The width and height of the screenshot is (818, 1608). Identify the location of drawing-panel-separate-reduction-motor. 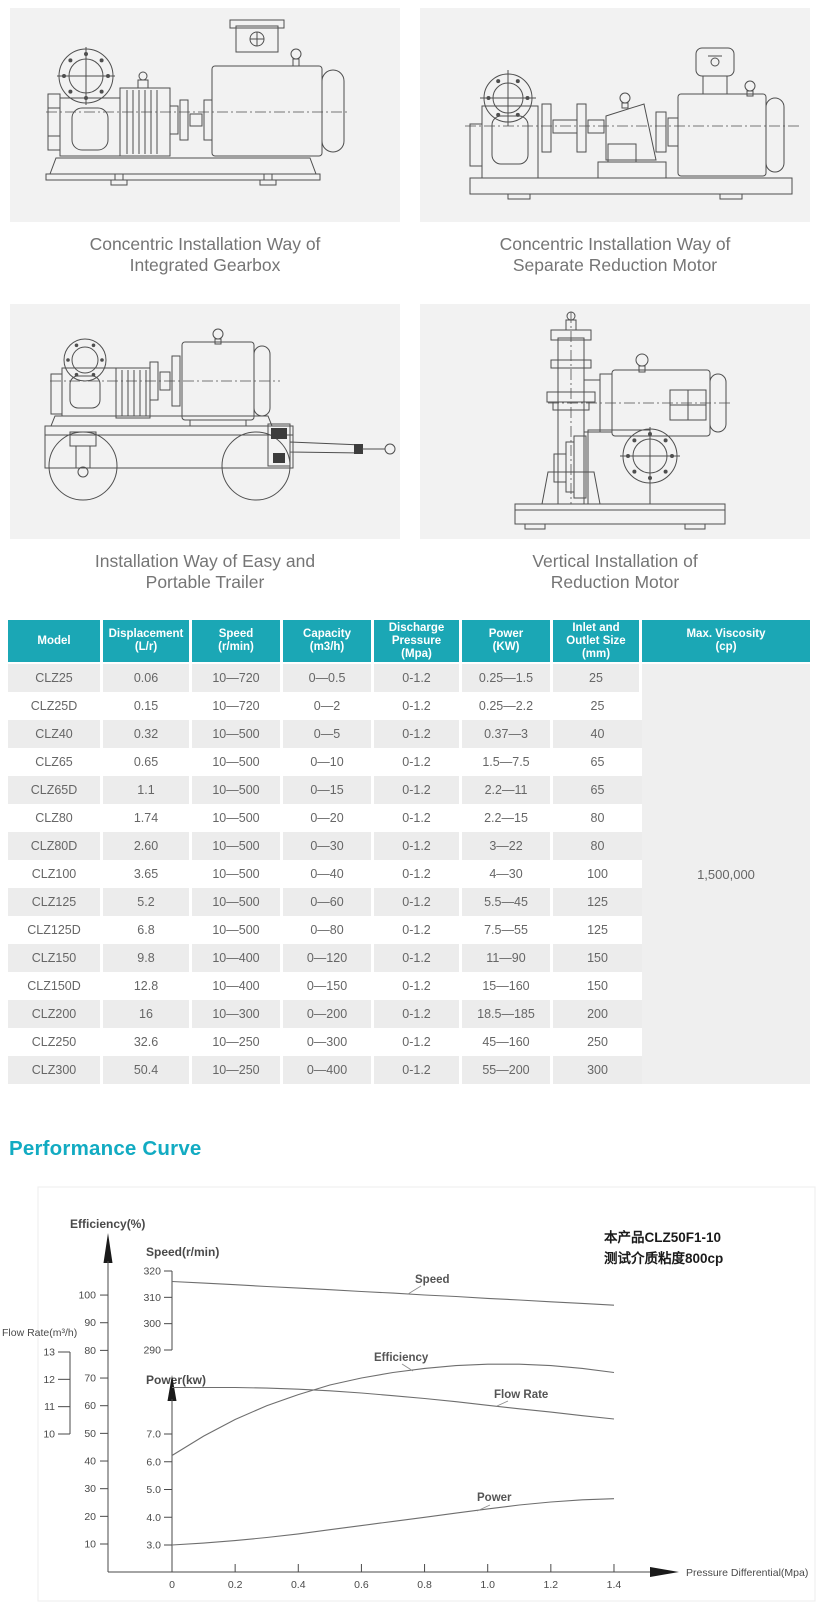
(615, 115).